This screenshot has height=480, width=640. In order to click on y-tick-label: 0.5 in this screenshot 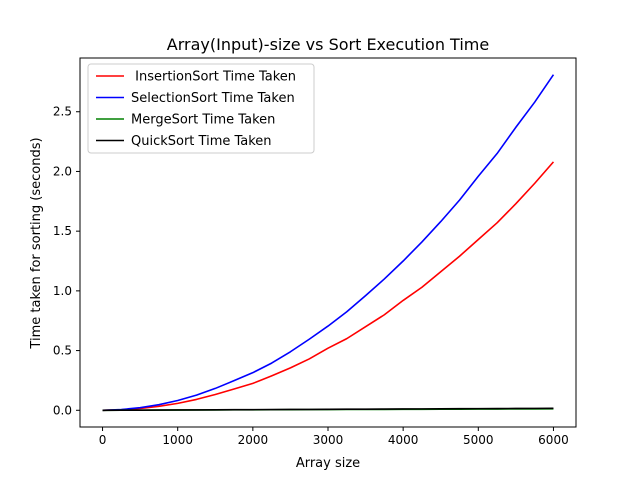, I will do `click(62, 351)`.